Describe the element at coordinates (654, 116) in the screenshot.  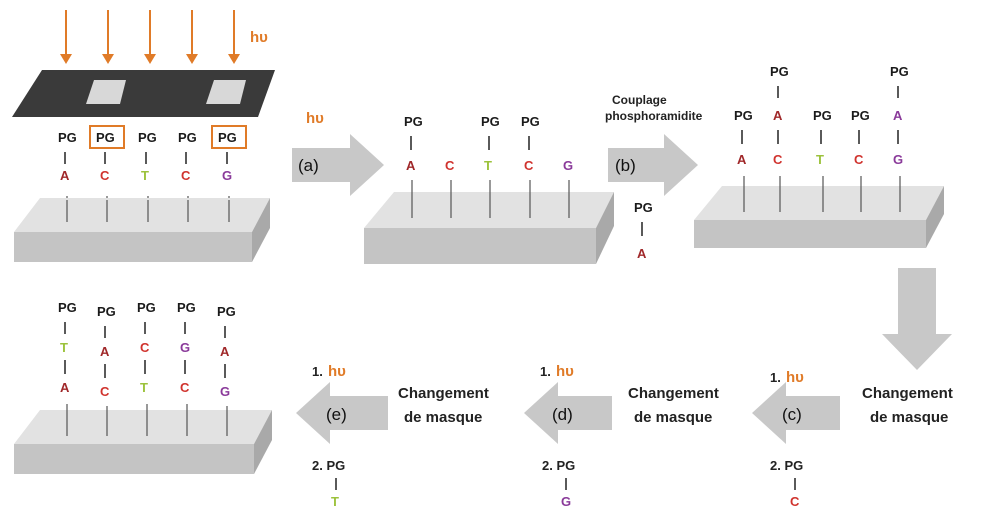
I see `coupling-label-line2: phosphoramidite` at that location.